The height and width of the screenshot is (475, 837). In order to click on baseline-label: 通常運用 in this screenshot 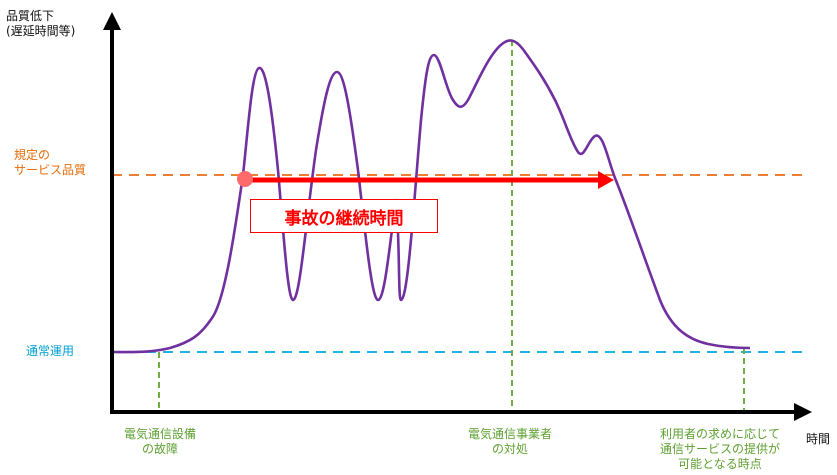, I will do `click(50, 351)`.